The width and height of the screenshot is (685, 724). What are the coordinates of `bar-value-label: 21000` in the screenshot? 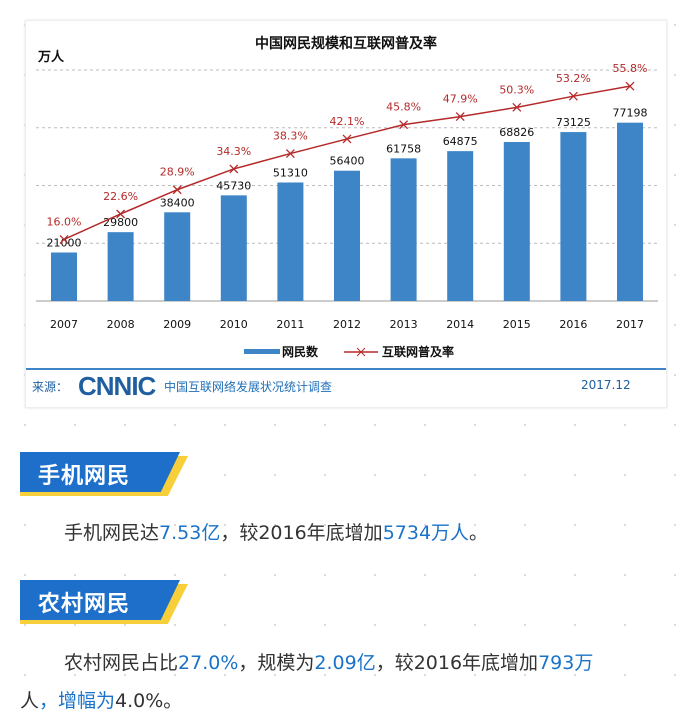 It's located at (64, 242).